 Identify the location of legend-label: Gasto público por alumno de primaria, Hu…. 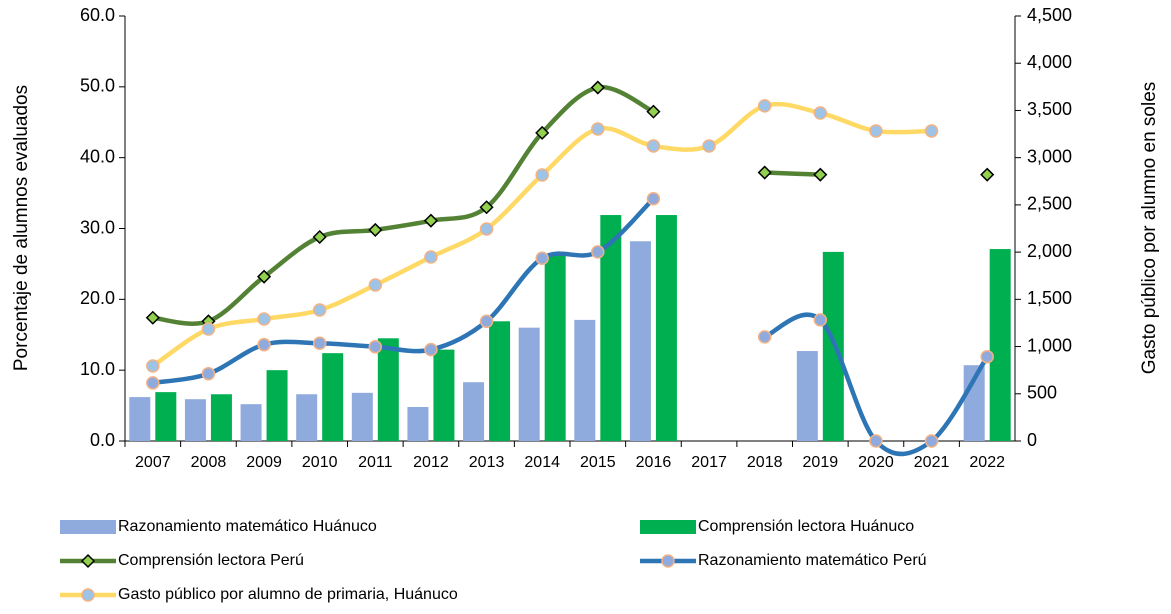
(288, 594).